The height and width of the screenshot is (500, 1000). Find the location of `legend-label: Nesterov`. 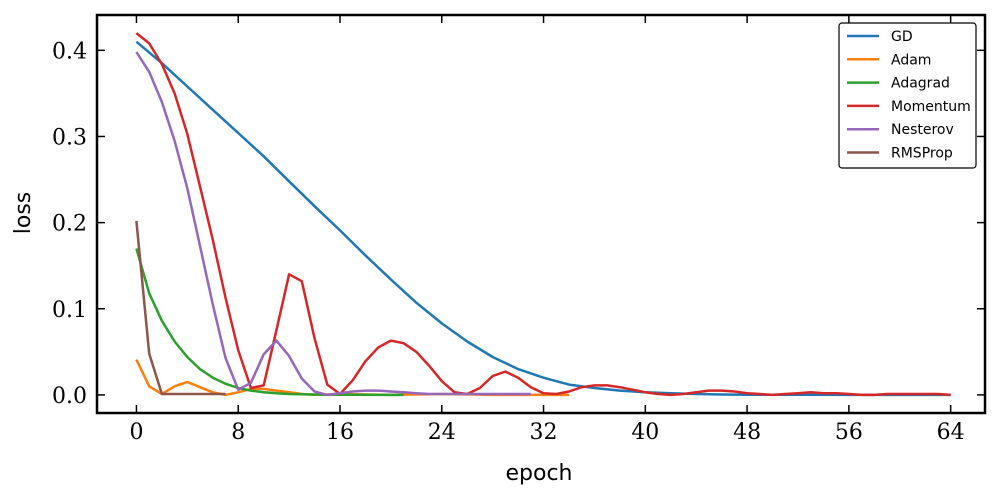

legend-label: Nesterov is located at coordinates (922, 130).